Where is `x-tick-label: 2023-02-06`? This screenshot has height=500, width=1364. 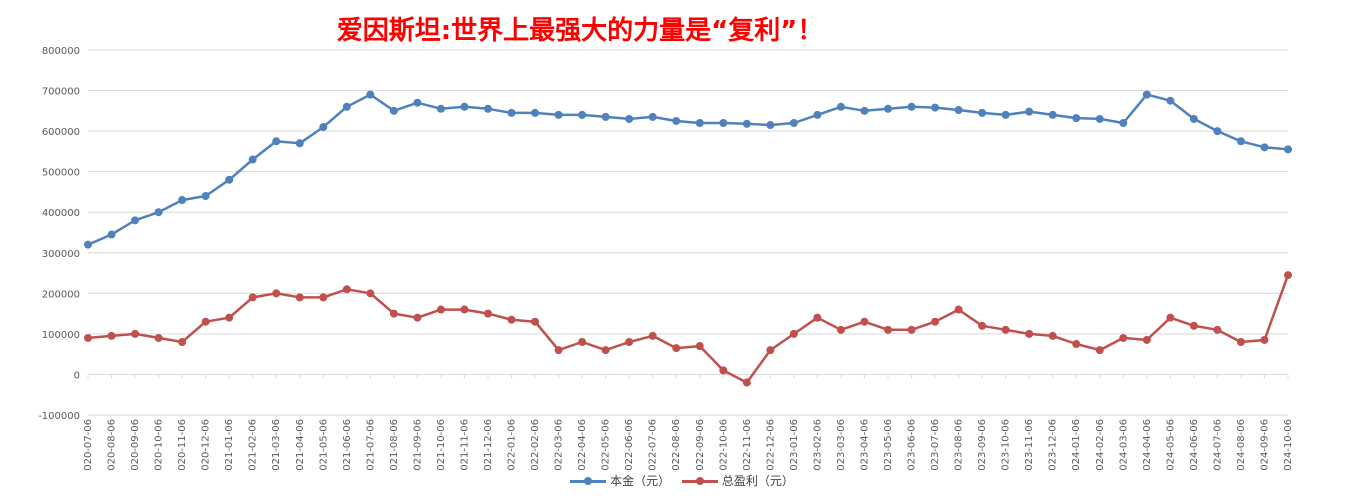 x-tick-label: 2023-02-06 is located at coordinates (817, 444).